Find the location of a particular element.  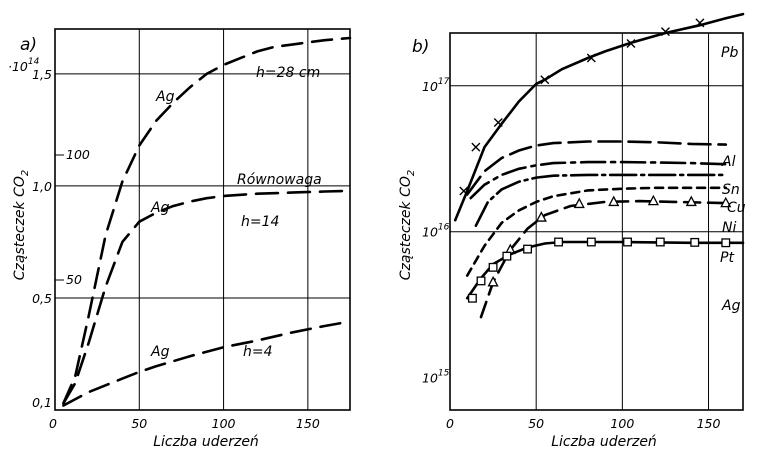

y-tick-label-b-exponent: 15 is located at coordinates (444, 374).